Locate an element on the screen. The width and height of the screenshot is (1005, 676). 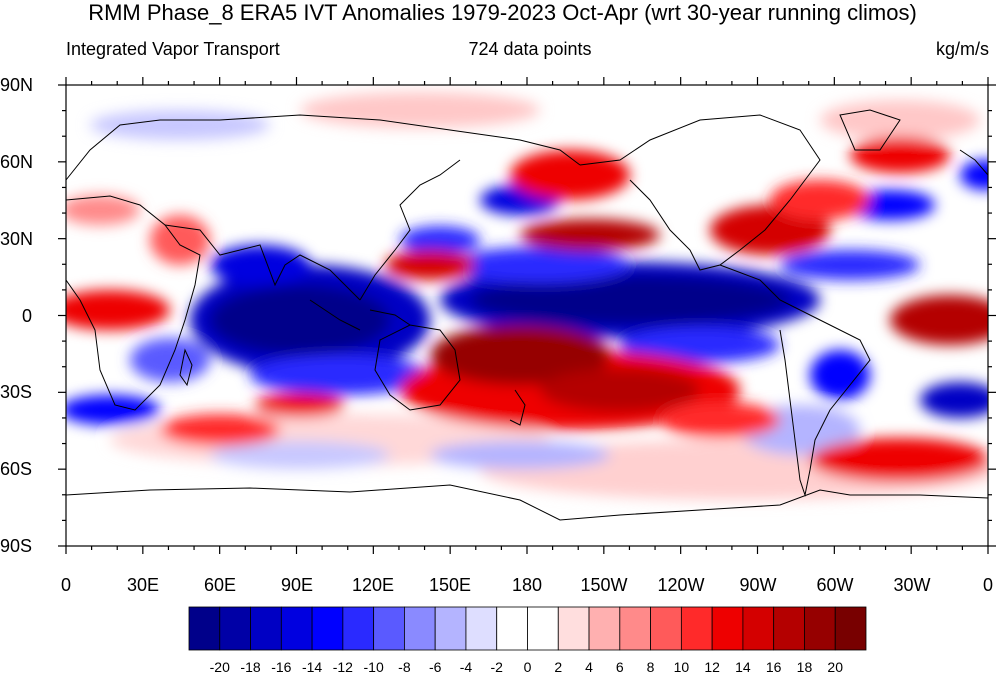
lon-label: 60E is located at coordinates (220, 585).